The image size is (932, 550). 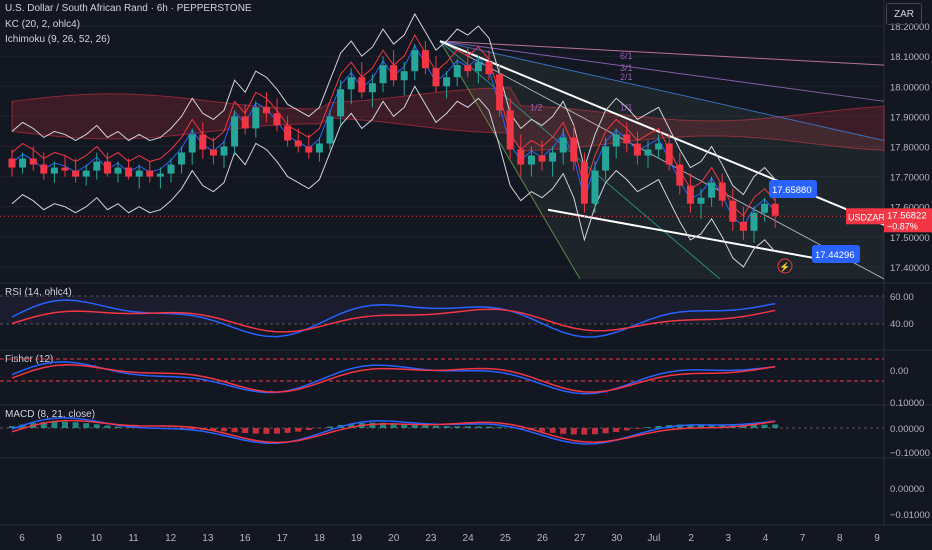 I want to click on price-axis-tick: 18.10000, so click(x=910, y=57).